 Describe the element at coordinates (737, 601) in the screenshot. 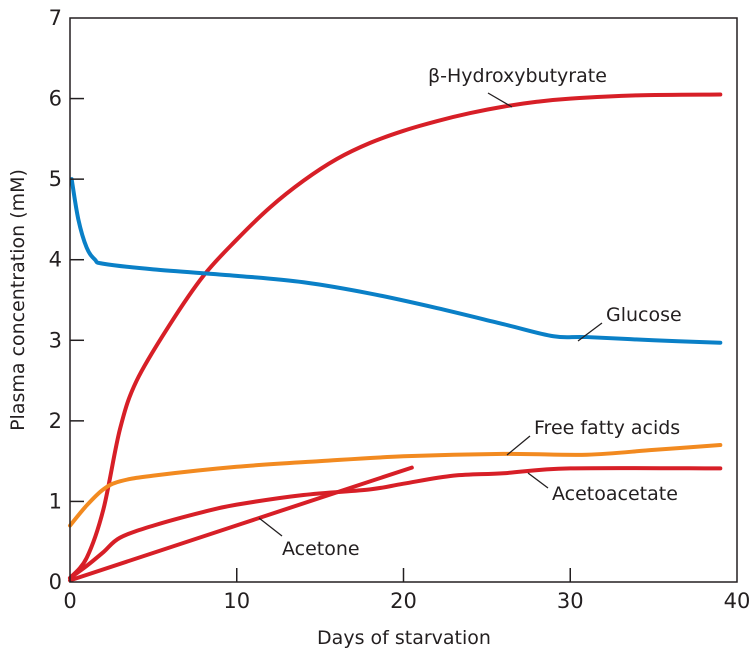

I see `x-tick-label: 40` at that location.